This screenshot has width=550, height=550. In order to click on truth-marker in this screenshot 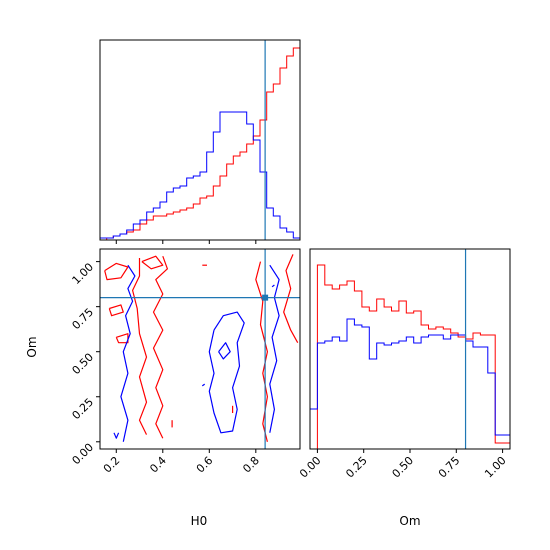, I will do `click(265, 297)`.